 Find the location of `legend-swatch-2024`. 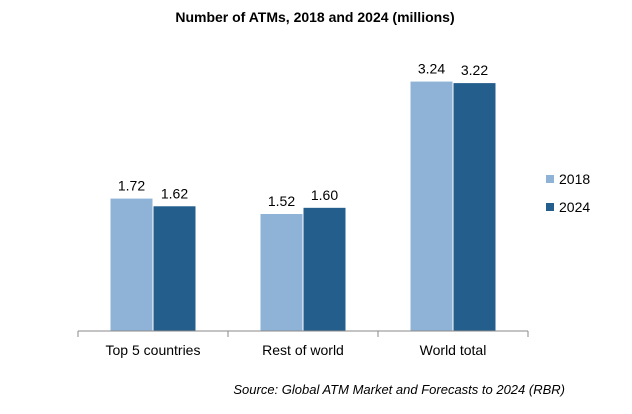

legend-swatch-2024 is located at coordinates (550, 207).